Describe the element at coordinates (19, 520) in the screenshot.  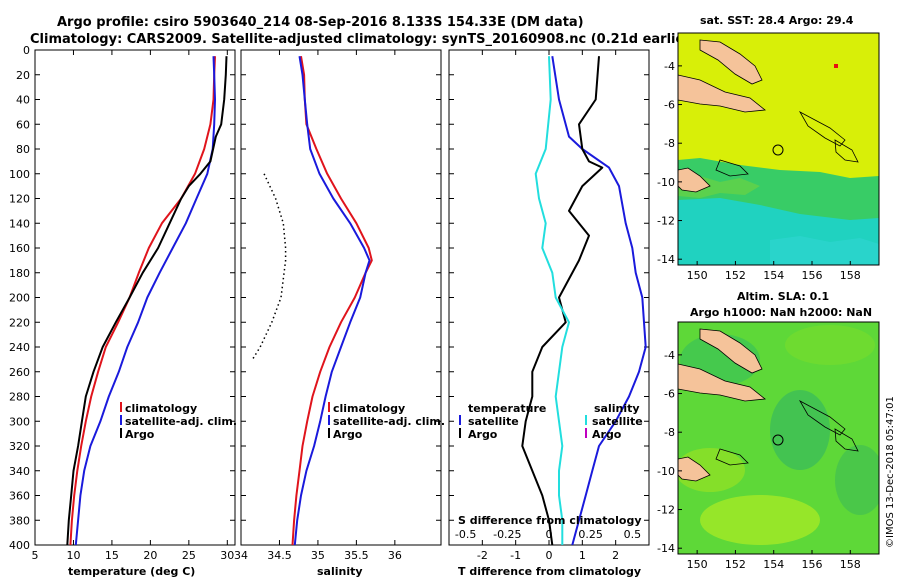
I see `depth-tick-label: 380` at that location.